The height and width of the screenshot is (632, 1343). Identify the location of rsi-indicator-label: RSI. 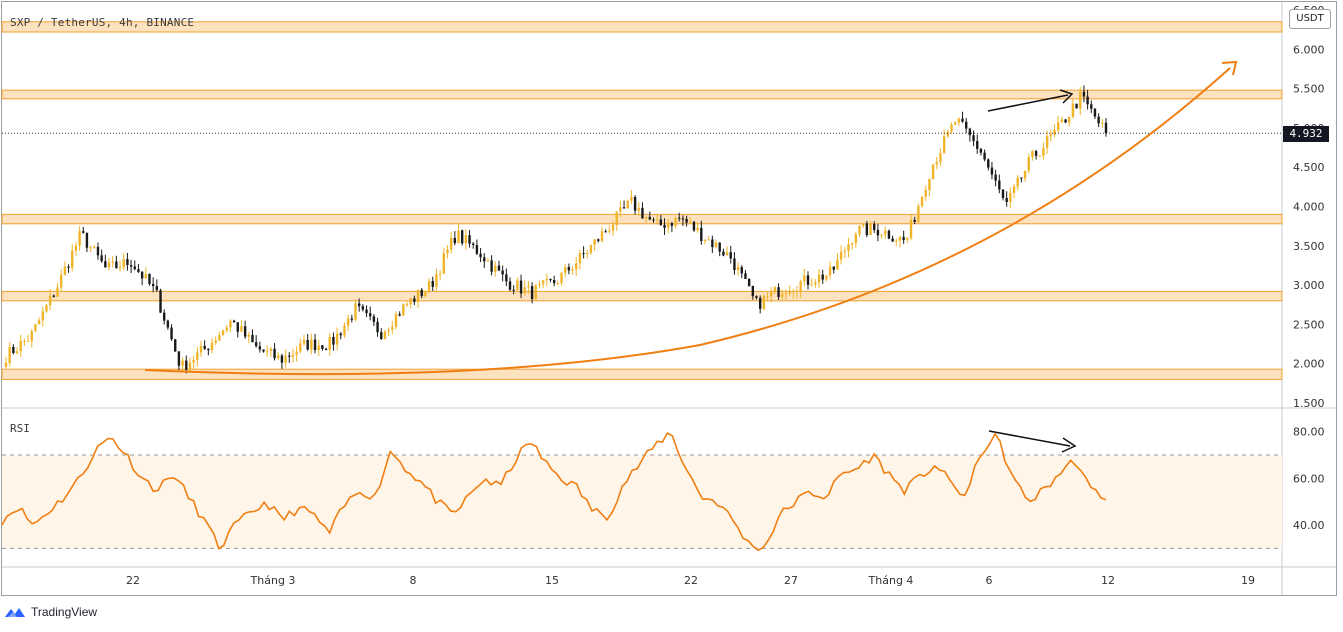
(20, 428).